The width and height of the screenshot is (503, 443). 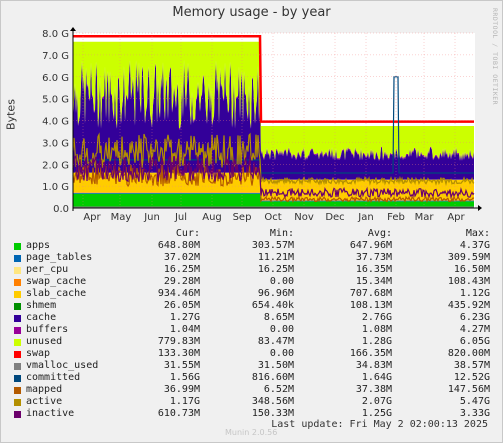 I want to click on legend-min: 150.33M, so click(x=272, y=413).